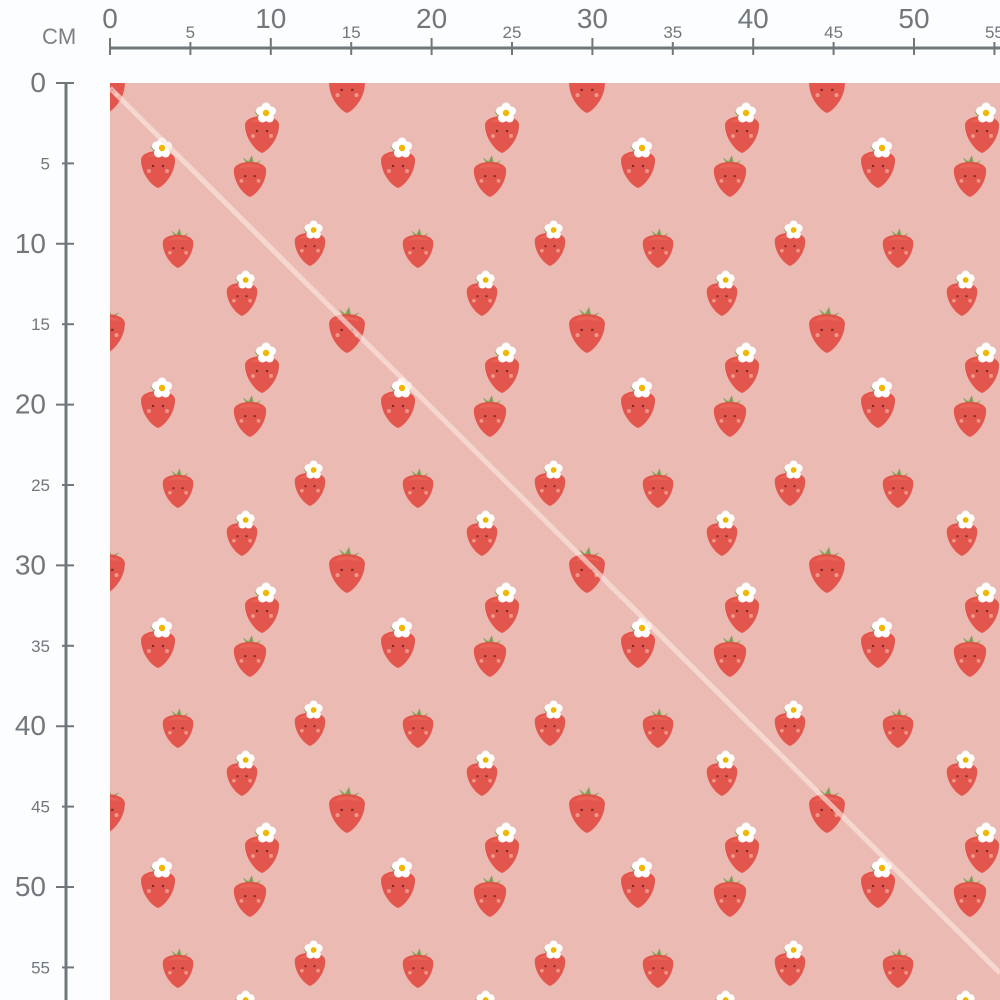 The width and height of the screenshot is (1000, 1000). Describe the element at coordinates (59, 36) in the screenshot. I see `ruler-unit-label: CM` at that location.